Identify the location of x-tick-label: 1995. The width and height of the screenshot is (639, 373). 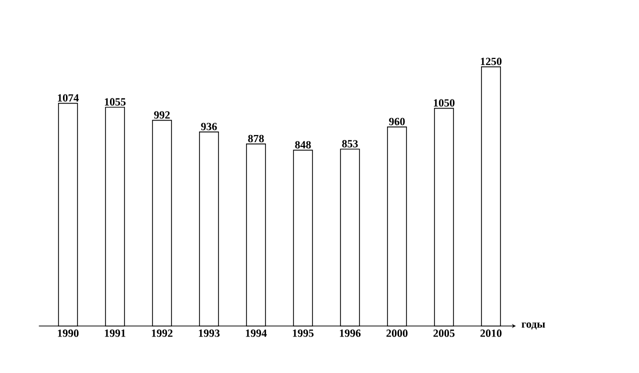
(303, 333).